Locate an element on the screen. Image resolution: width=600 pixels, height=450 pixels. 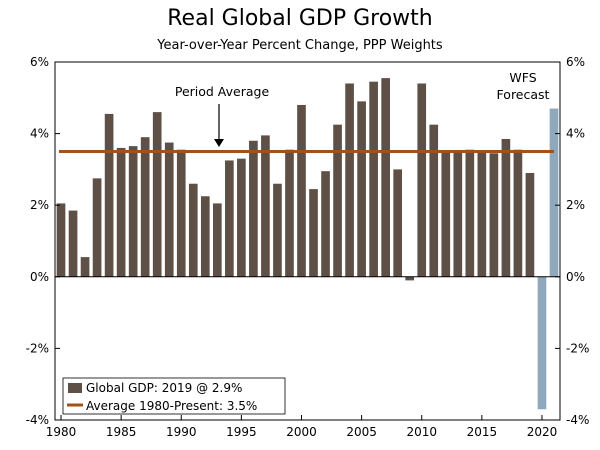
gdp-bar-2015 is located at coordinates (482, 214).